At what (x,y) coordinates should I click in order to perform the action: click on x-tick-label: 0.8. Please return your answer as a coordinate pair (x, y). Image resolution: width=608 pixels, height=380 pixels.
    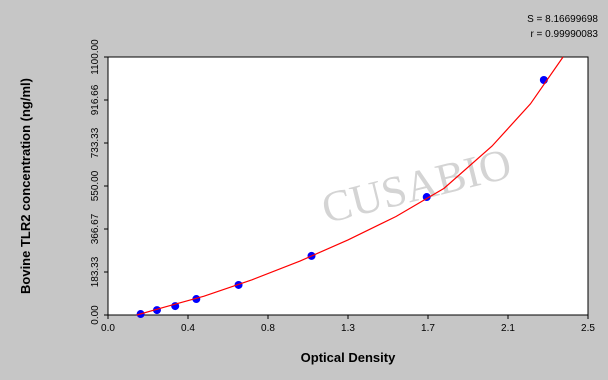
    Looking at the image, I should click on (268, 328).